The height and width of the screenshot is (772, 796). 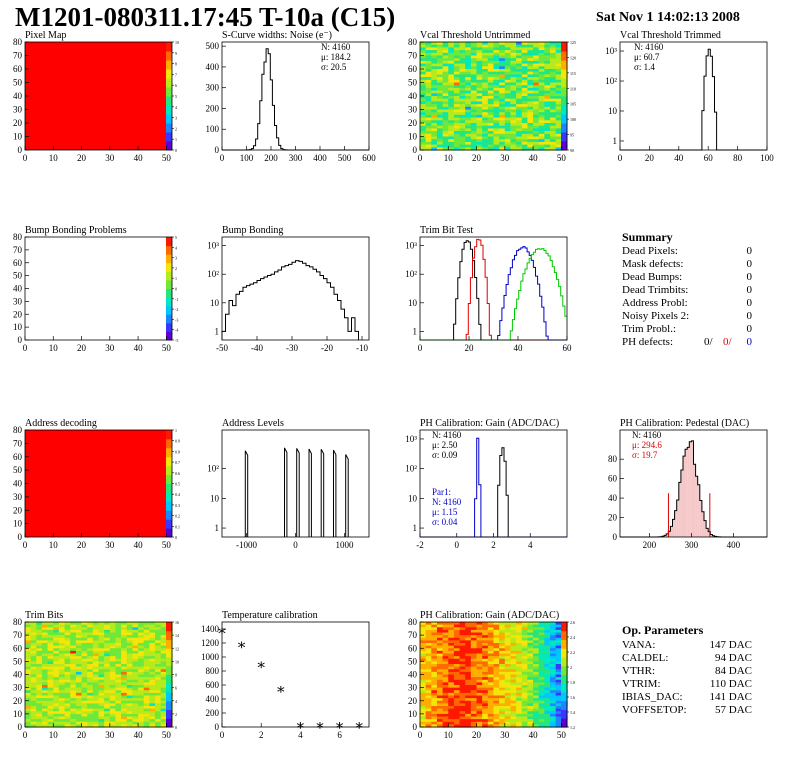 What do you see at coordinates (562, 158) in the screenshot?
I see `vcal-untrimmed-xtick-label: 50` at bounding box center [562, 158].